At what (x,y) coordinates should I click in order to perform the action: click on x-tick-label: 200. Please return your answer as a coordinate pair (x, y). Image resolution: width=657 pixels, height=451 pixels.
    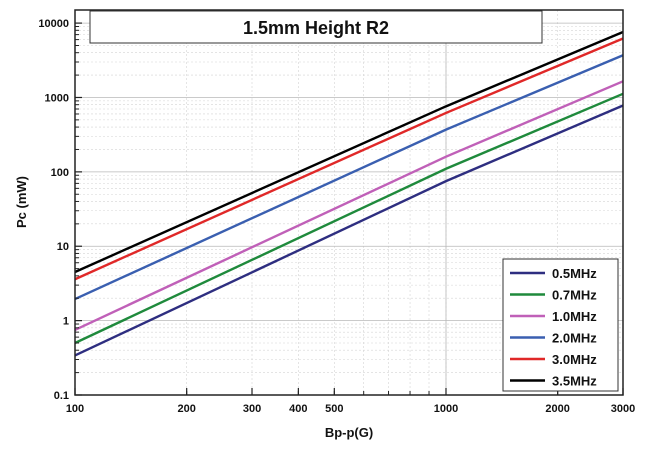
    Looking at the image, I should click on (187, 409).